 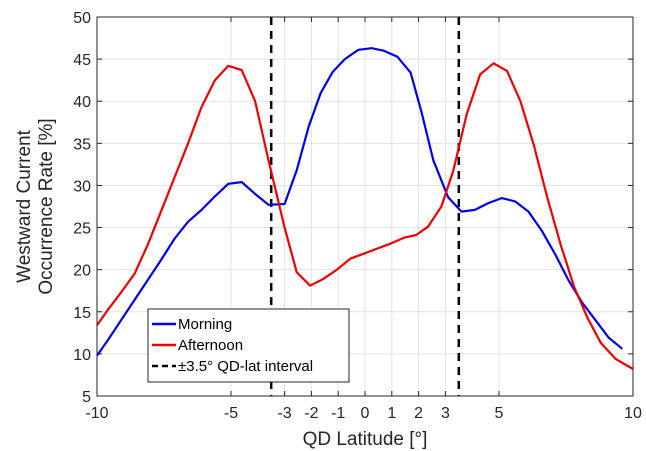 I want to click on y-axis-label: Westward Current Occurrence Rate [%], so click(x=35, y=206).